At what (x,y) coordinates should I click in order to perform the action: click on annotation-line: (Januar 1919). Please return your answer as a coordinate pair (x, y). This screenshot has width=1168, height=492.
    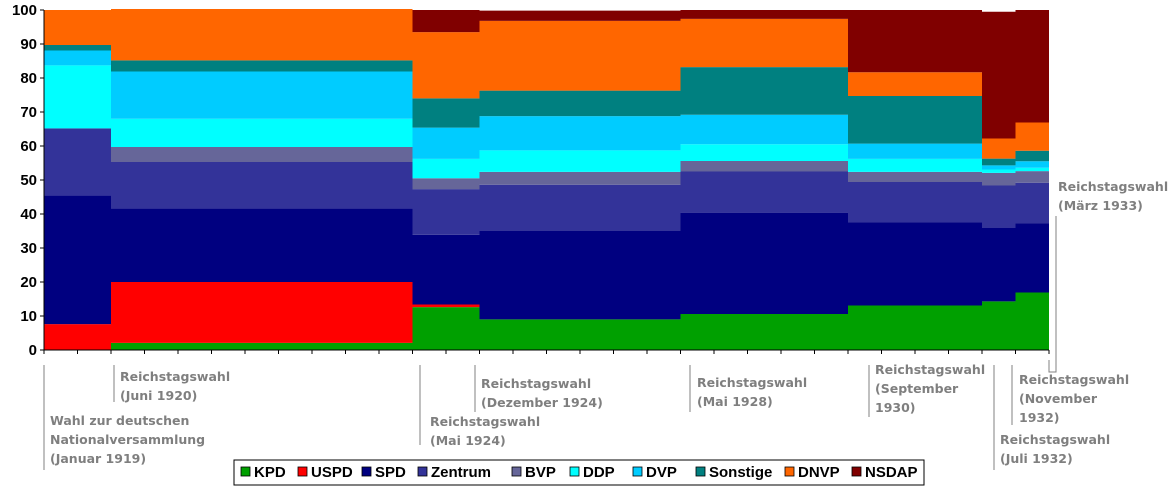
    Looking at the image, I should click on (98, 458).